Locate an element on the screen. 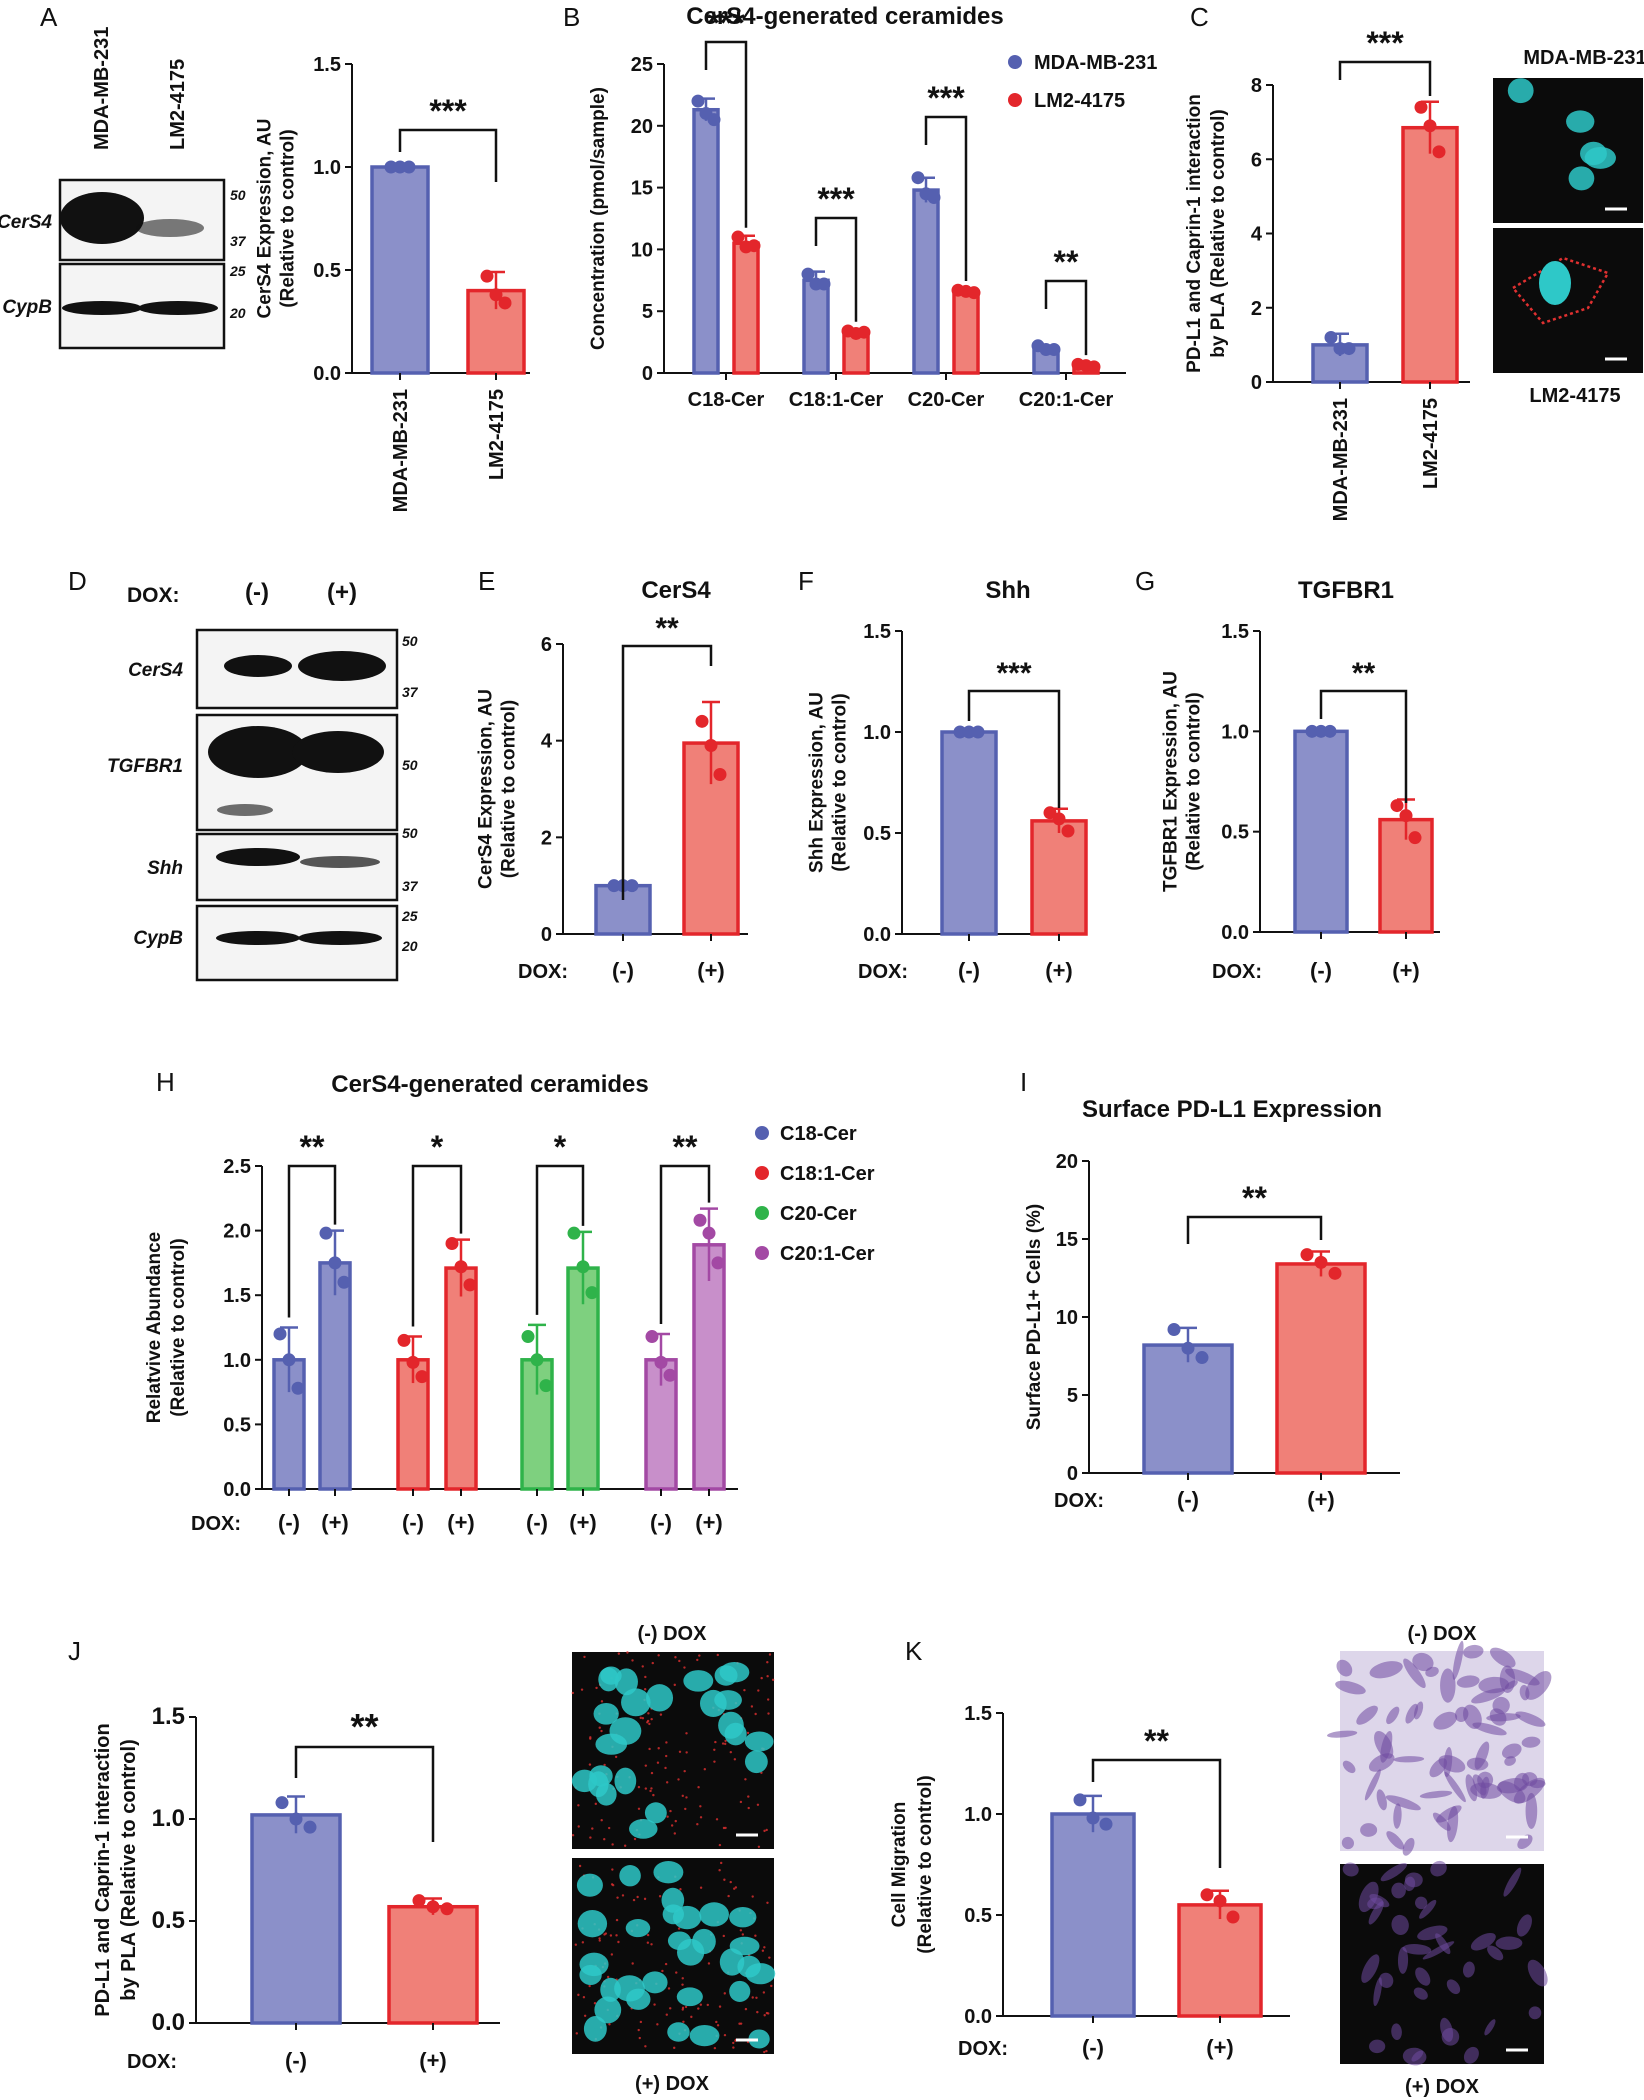  A-blot-lane-label: MDA-MB-231 is located at coordinates (102, 88).